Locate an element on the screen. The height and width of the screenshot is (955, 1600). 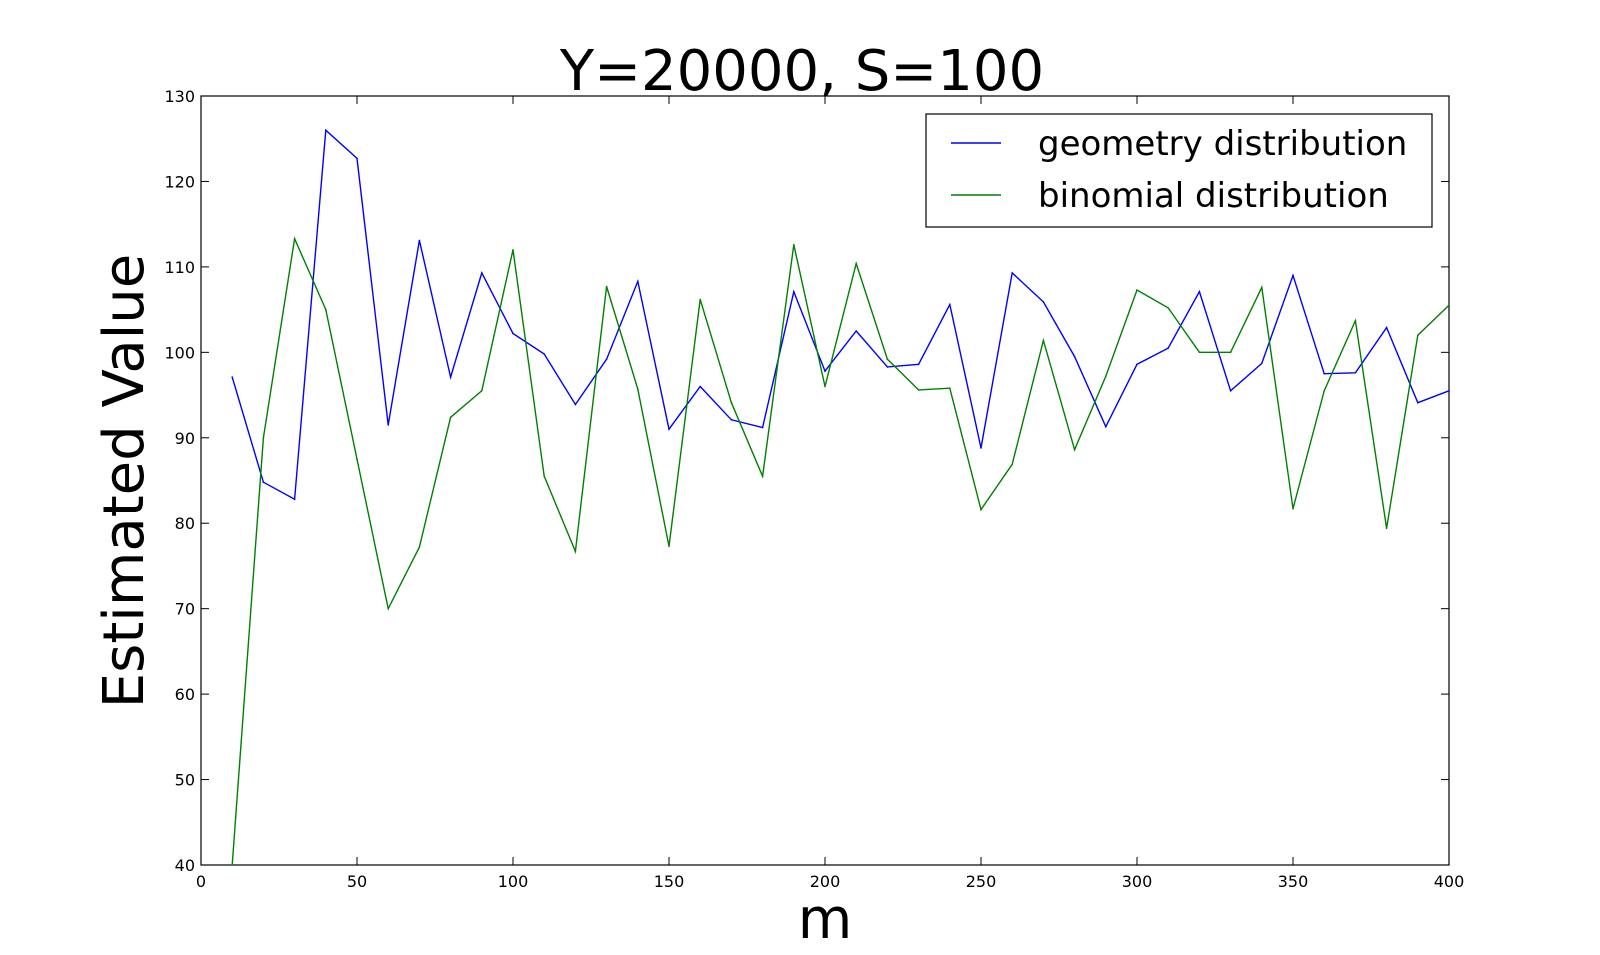
x-tick-label: 50 is located at coordinates (357, 881).